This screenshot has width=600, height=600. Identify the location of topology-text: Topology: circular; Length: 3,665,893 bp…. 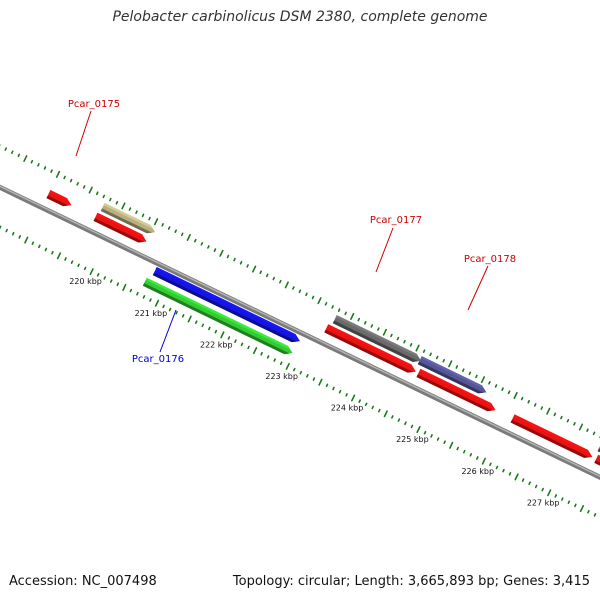
(411, 581).